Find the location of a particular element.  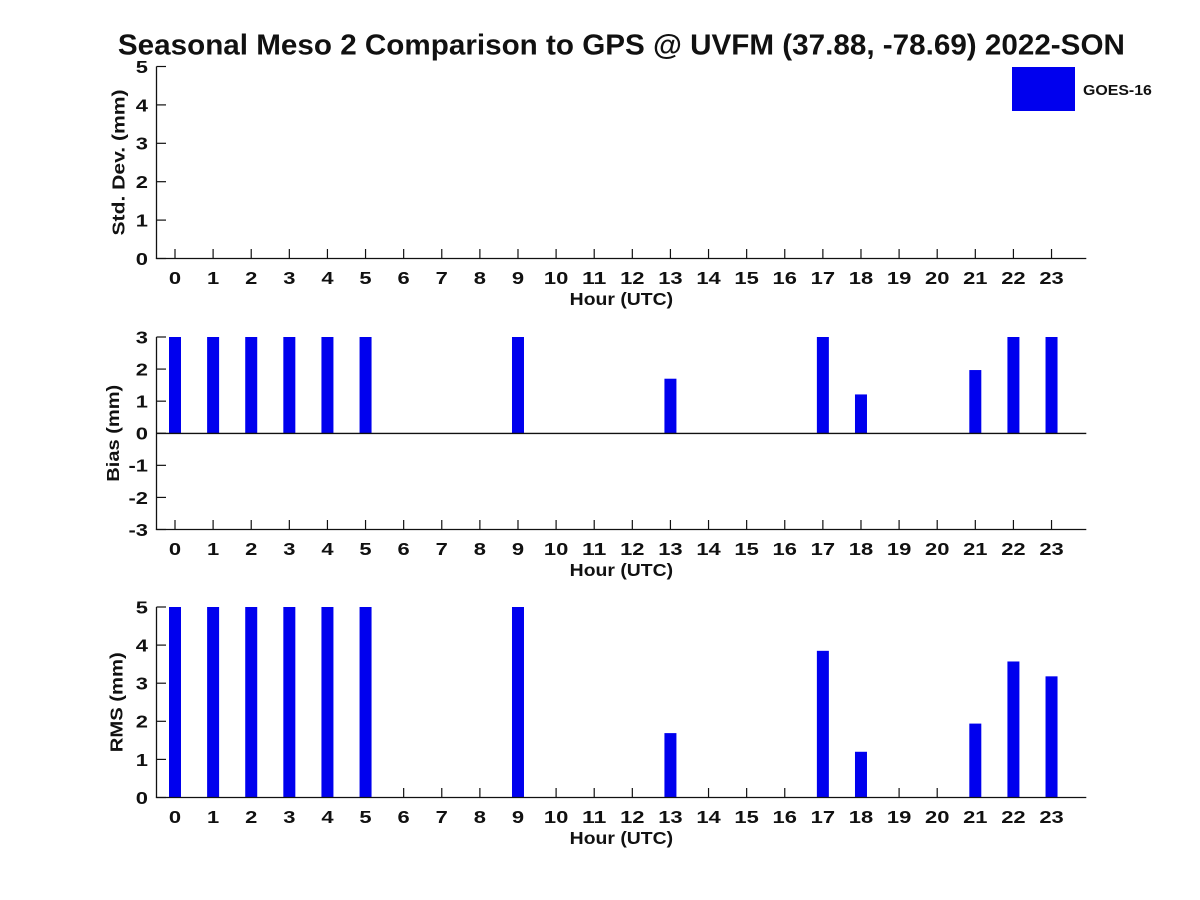

svg-text: Std. Dev. (mm) is located at coordinates (119, 163).